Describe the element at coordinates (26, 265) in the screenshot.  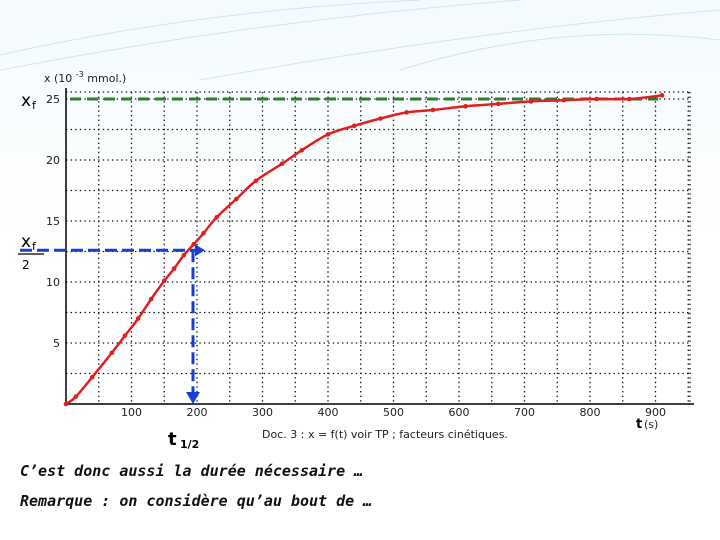
I see `half-label-denominator: 2` at that location.